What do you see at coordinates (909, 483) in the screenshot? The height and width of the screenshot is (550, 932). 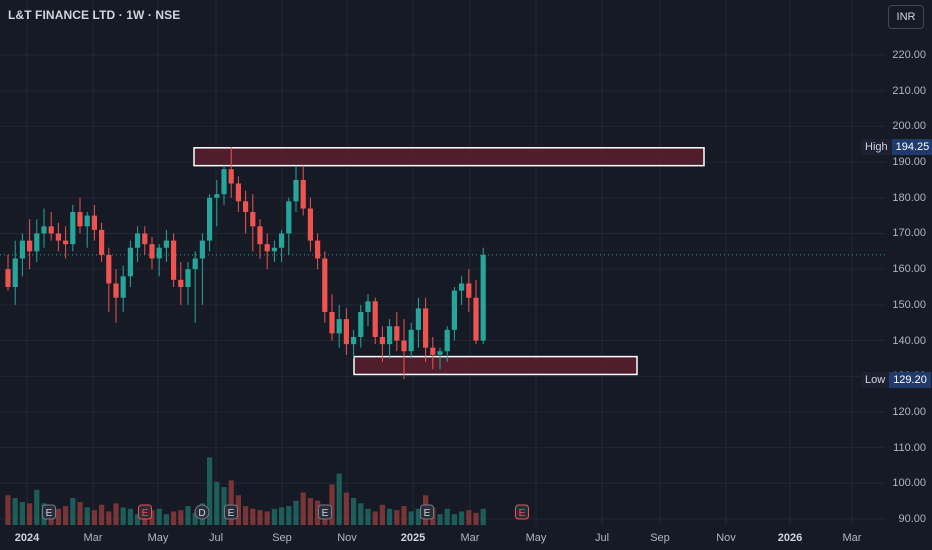 I see `price-tick-label: 100.00` at bounding box center [909, 483].